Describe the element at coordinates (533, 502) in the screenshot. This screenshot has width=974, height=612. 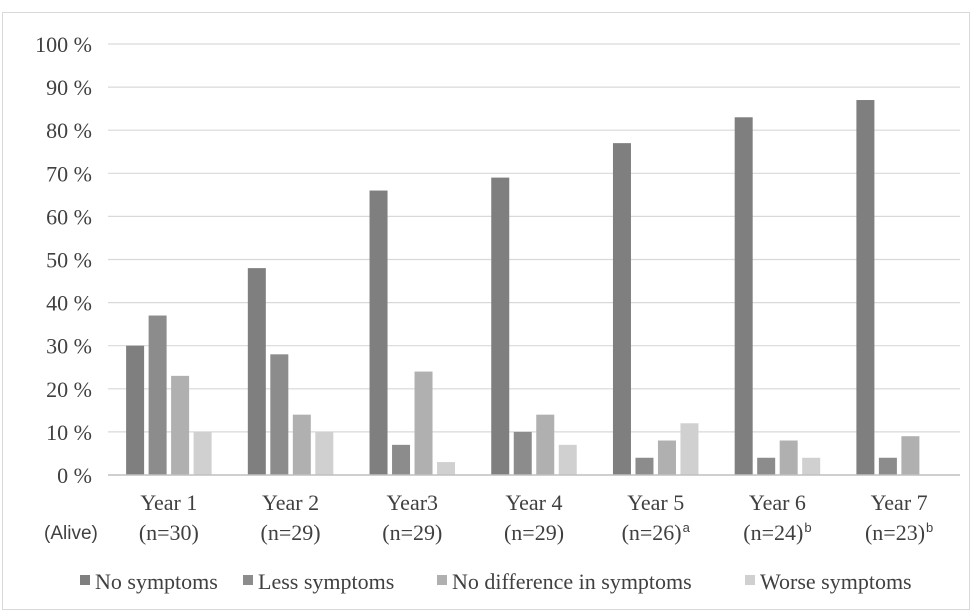
I see `x-category-label: Year 4` at that location.